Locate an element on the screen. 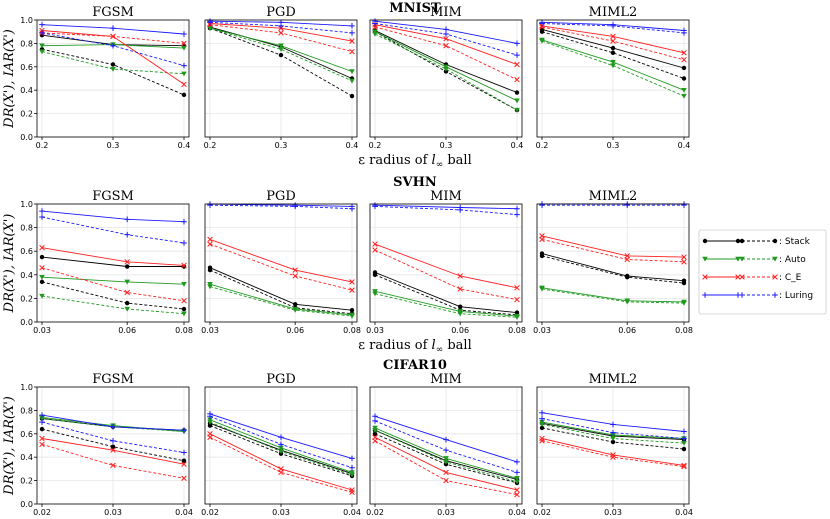  legend-box is located at coordinates (762, 272).